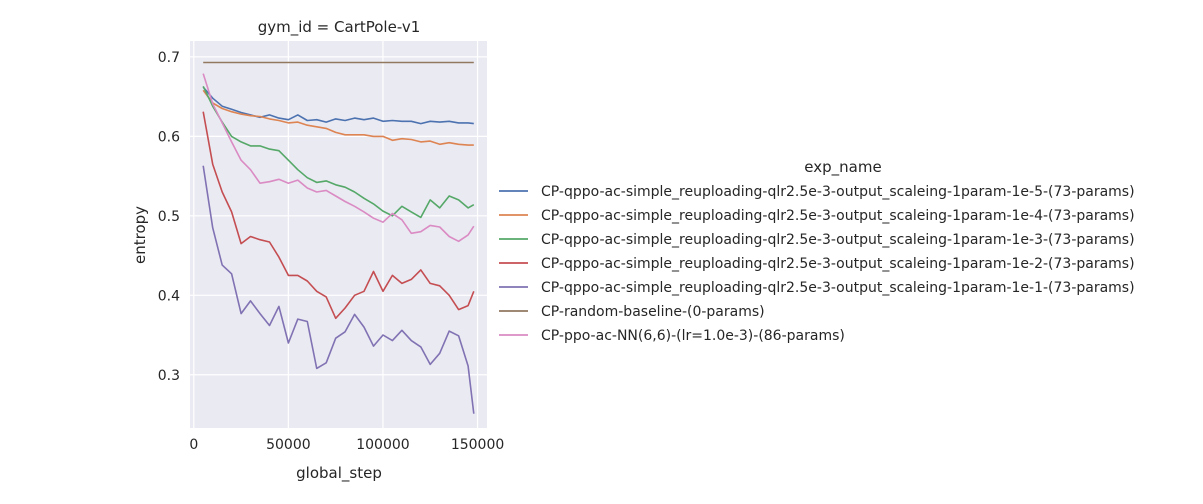 This screenshot has width=1203, height=504. I want to click on x-axis-label: global_step, so click(339, 473).